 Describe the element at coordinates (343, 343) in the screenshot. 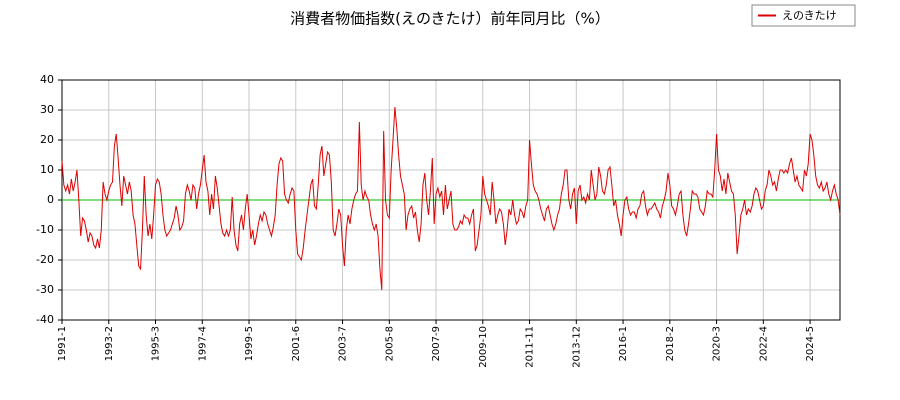

I see `x-tick-label: 2003-7` at that location.